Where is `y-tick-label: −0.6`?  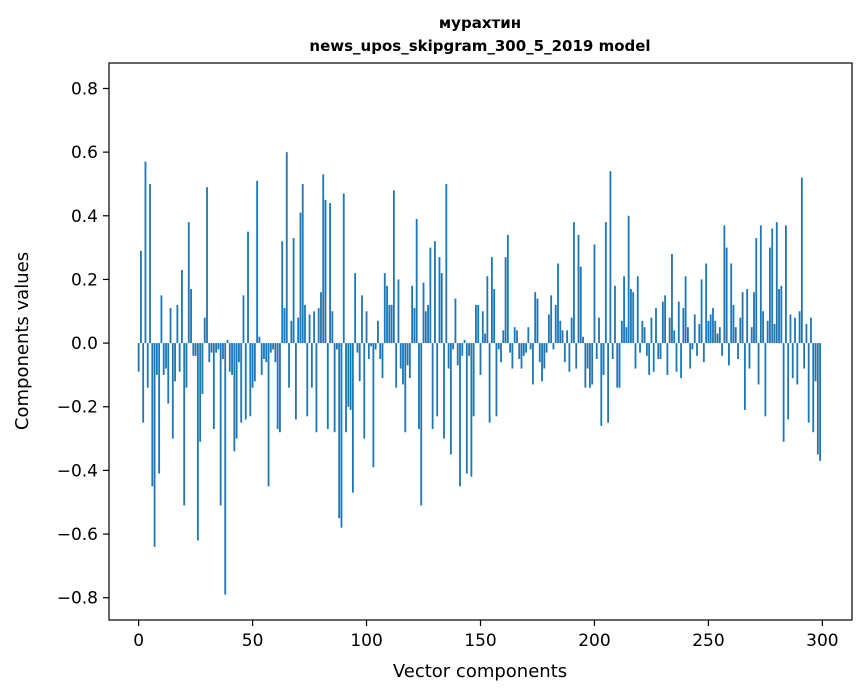
y-tick-label: −0.6 is located at coordinates (77, 535).